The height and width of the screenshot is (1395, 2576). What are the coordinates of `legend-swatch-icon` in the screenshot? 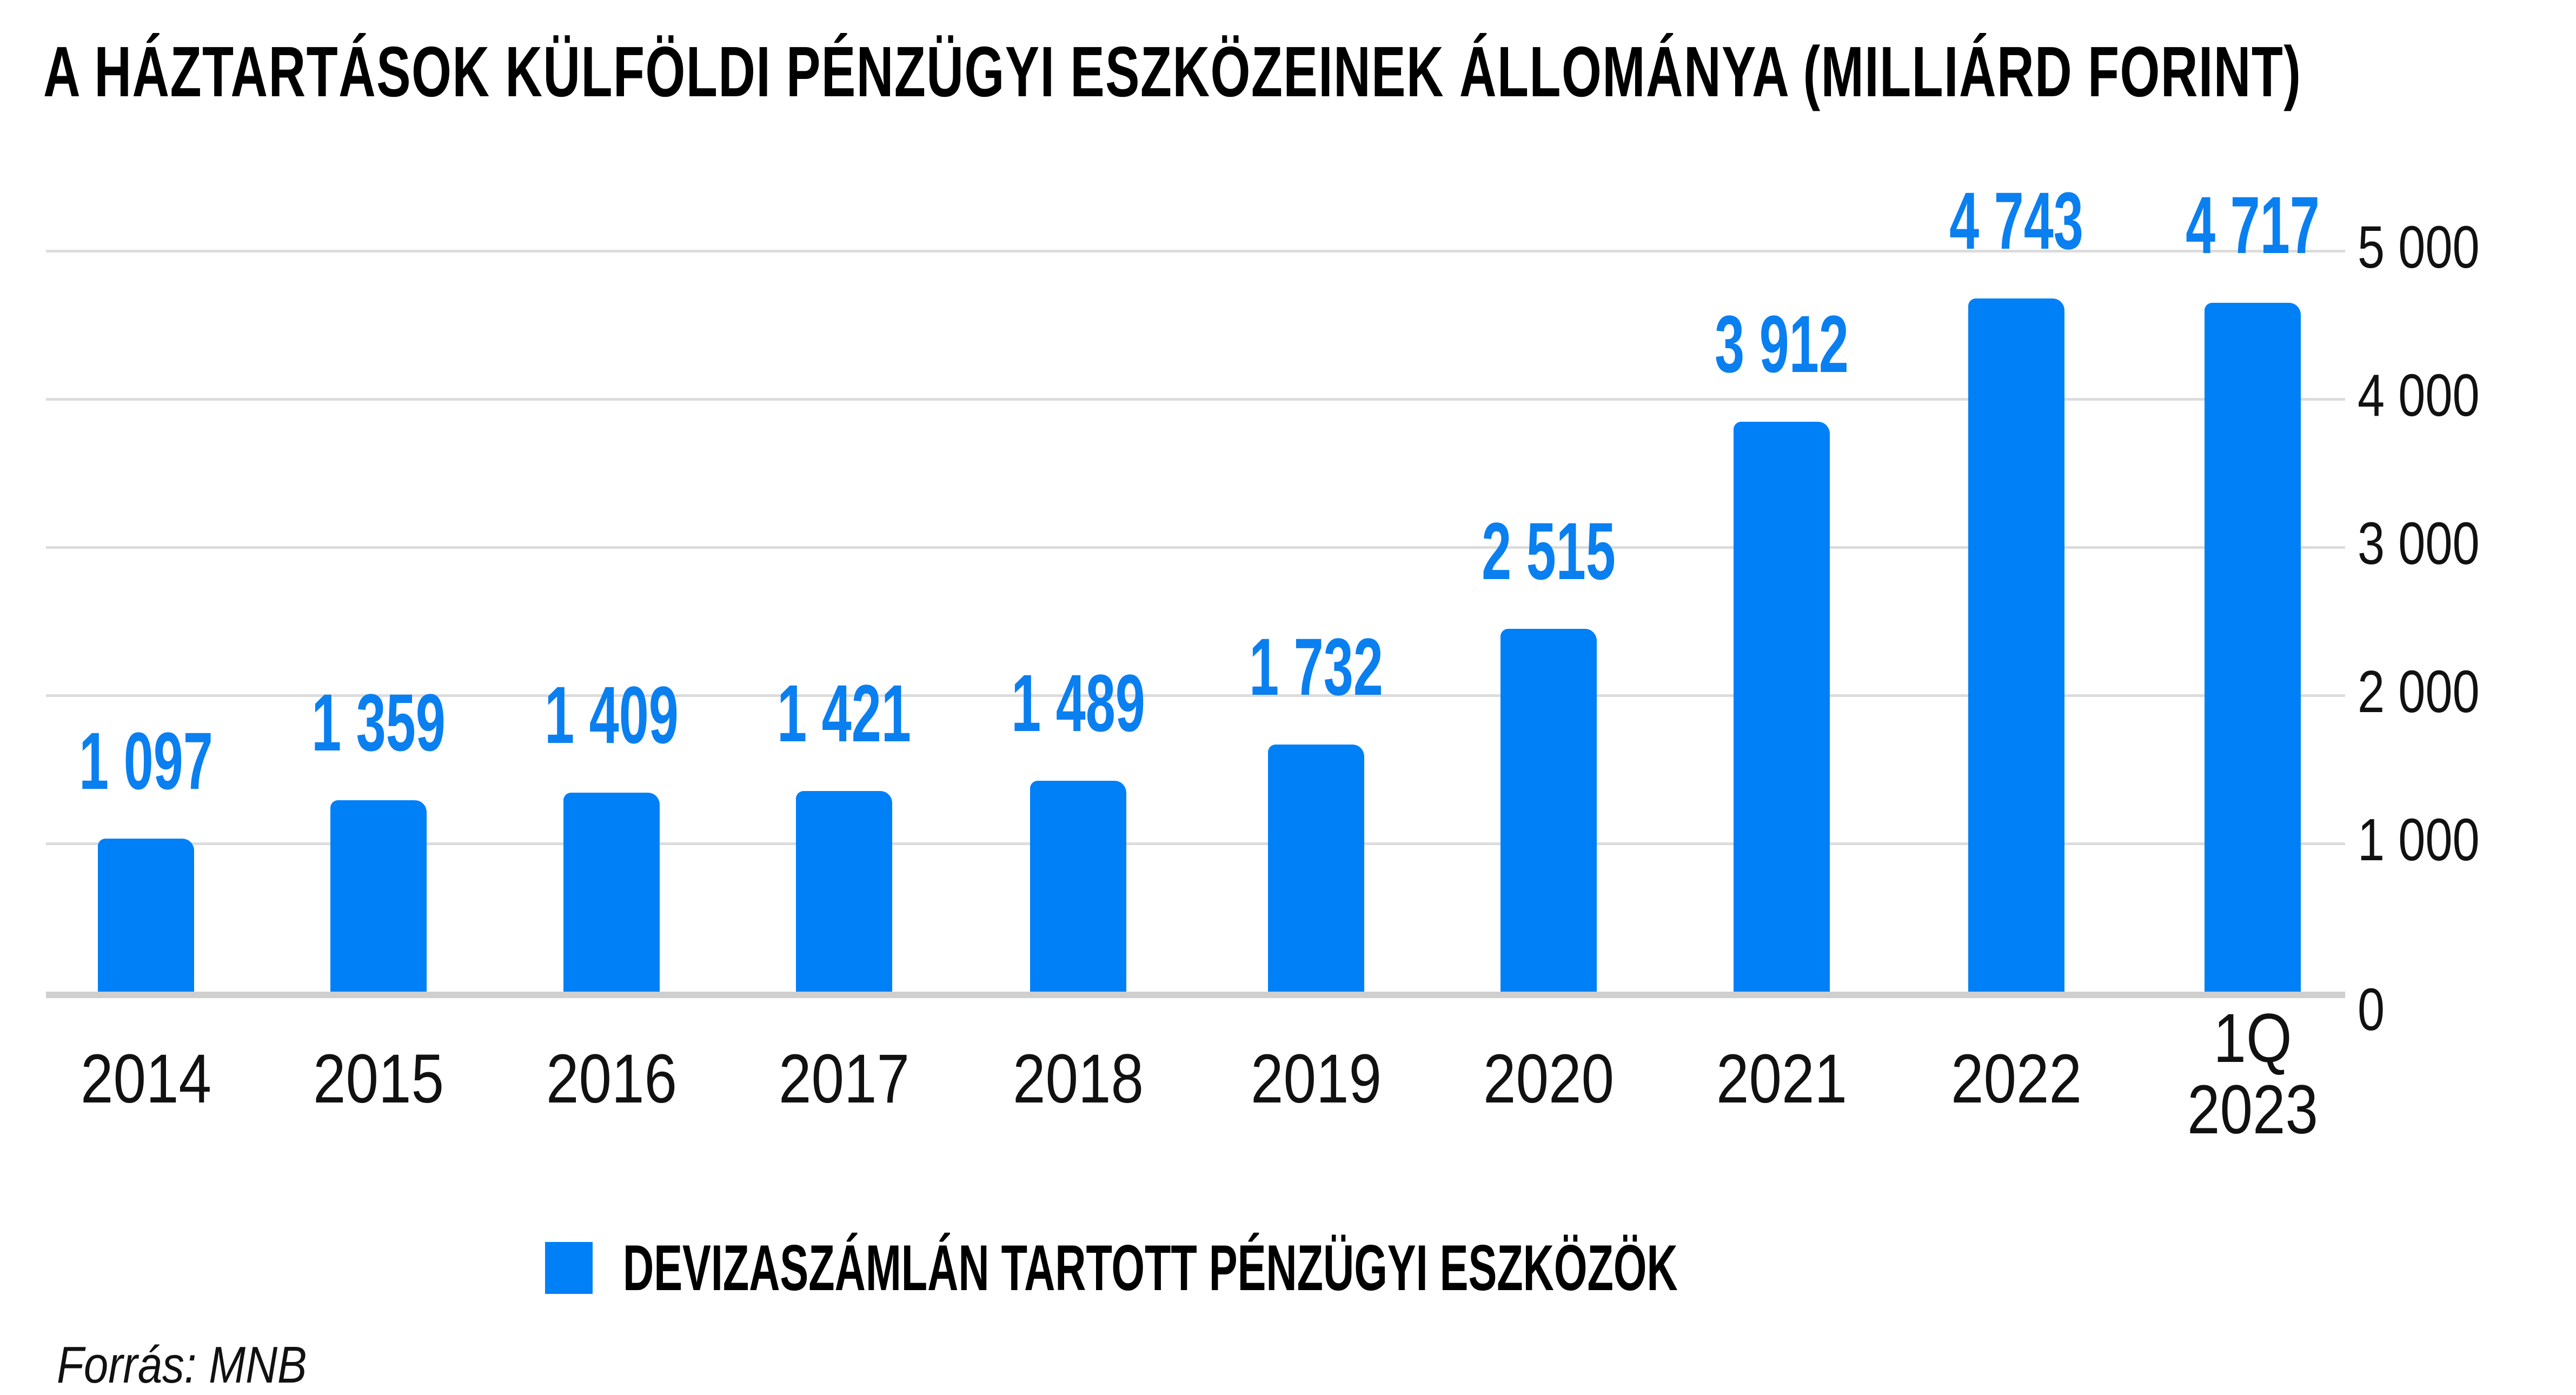 It's located at (569, 1268).